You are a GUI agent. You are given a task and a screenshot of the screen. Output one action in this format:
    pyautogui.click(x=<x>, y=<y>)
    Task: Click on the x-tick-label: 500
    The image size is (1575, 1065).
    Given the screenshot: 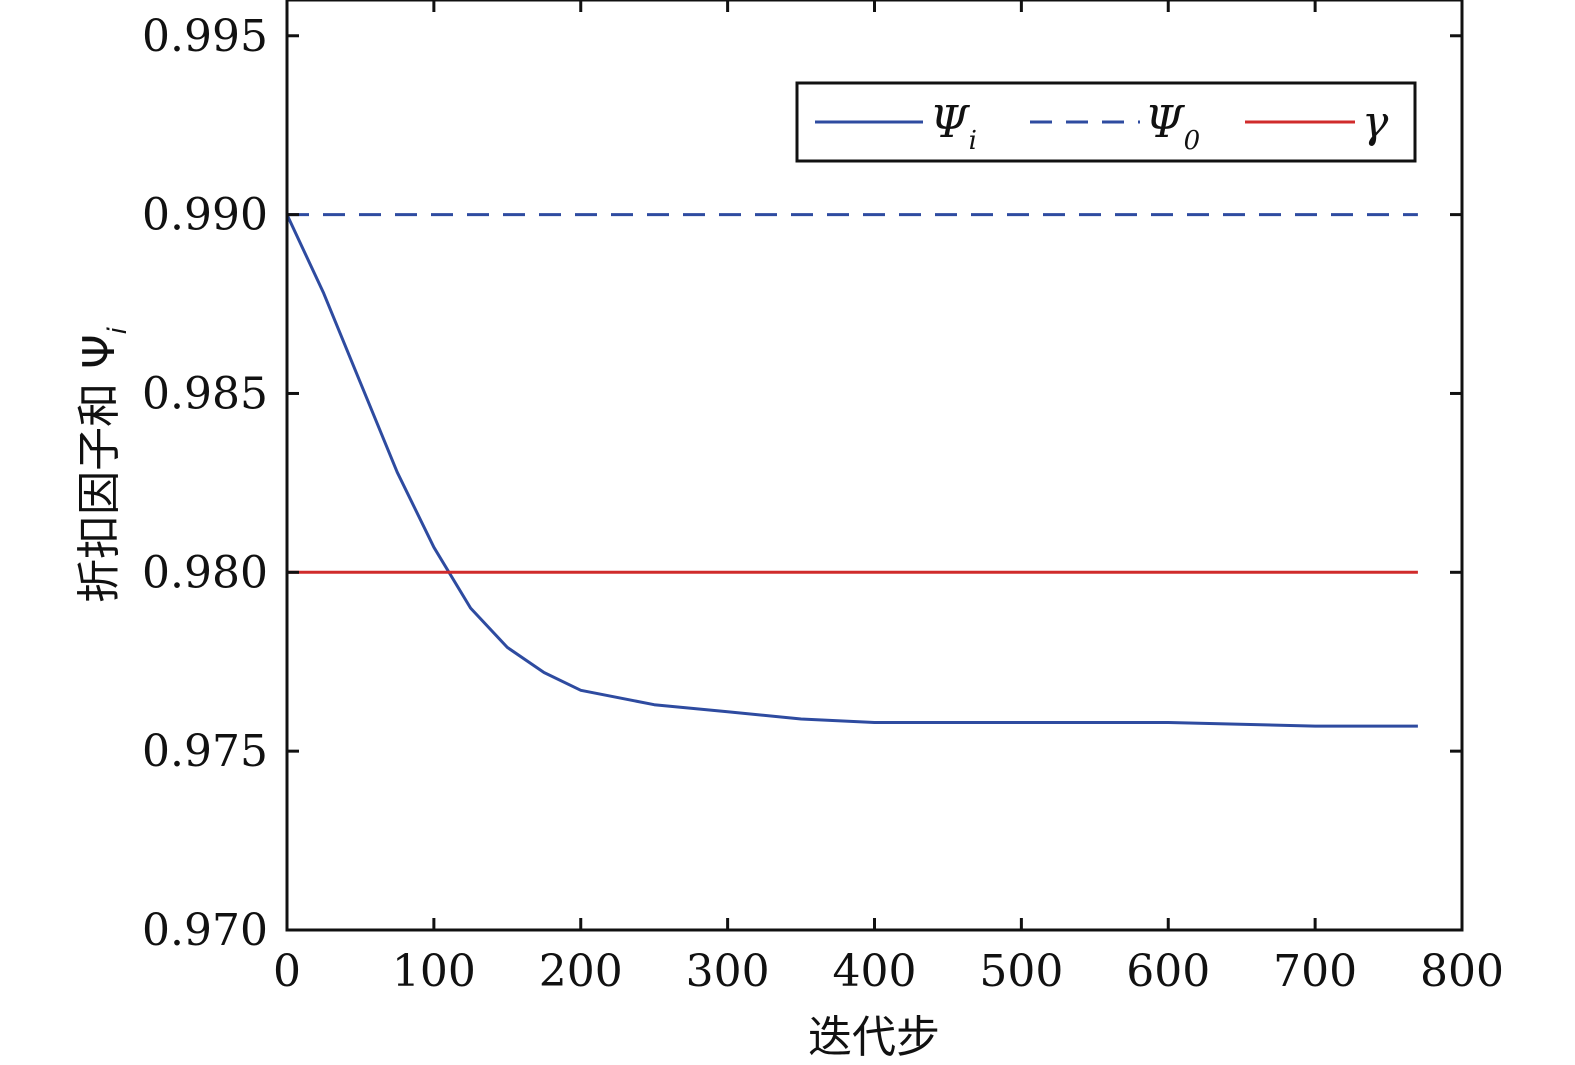 What is the action you would take?
    pyautogui.click(x=1021, y=971)
    